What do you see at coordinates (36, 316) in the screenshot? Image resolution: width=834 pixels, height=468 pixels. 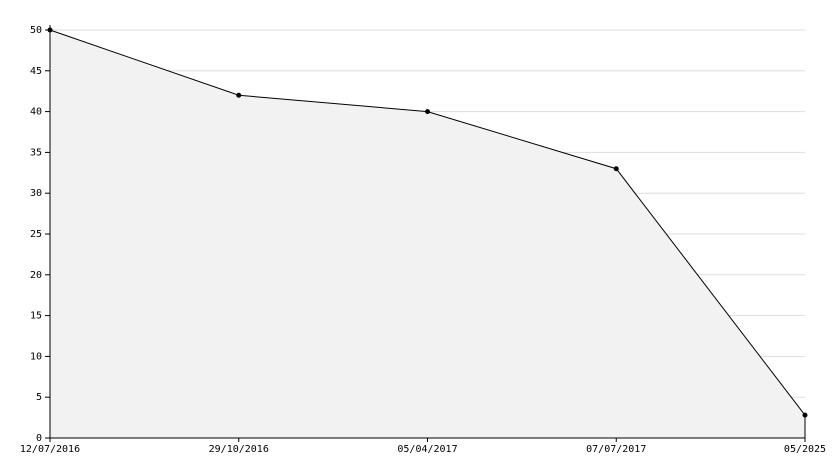 I see `y-tick-label: 15` at bounding box center [36, 316].